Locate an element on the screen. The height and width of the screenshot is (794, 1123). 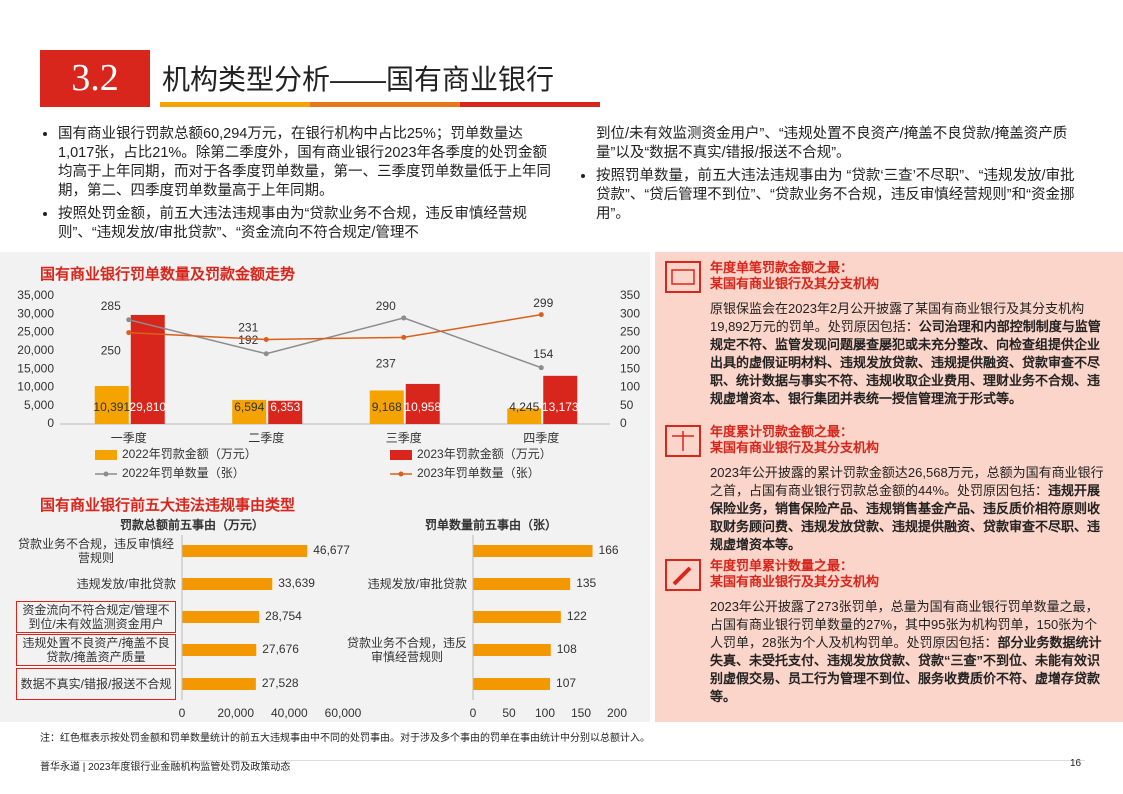
chart-subtitle: 罚款总额前五事由（万元） is located at coordinates (192, 525).